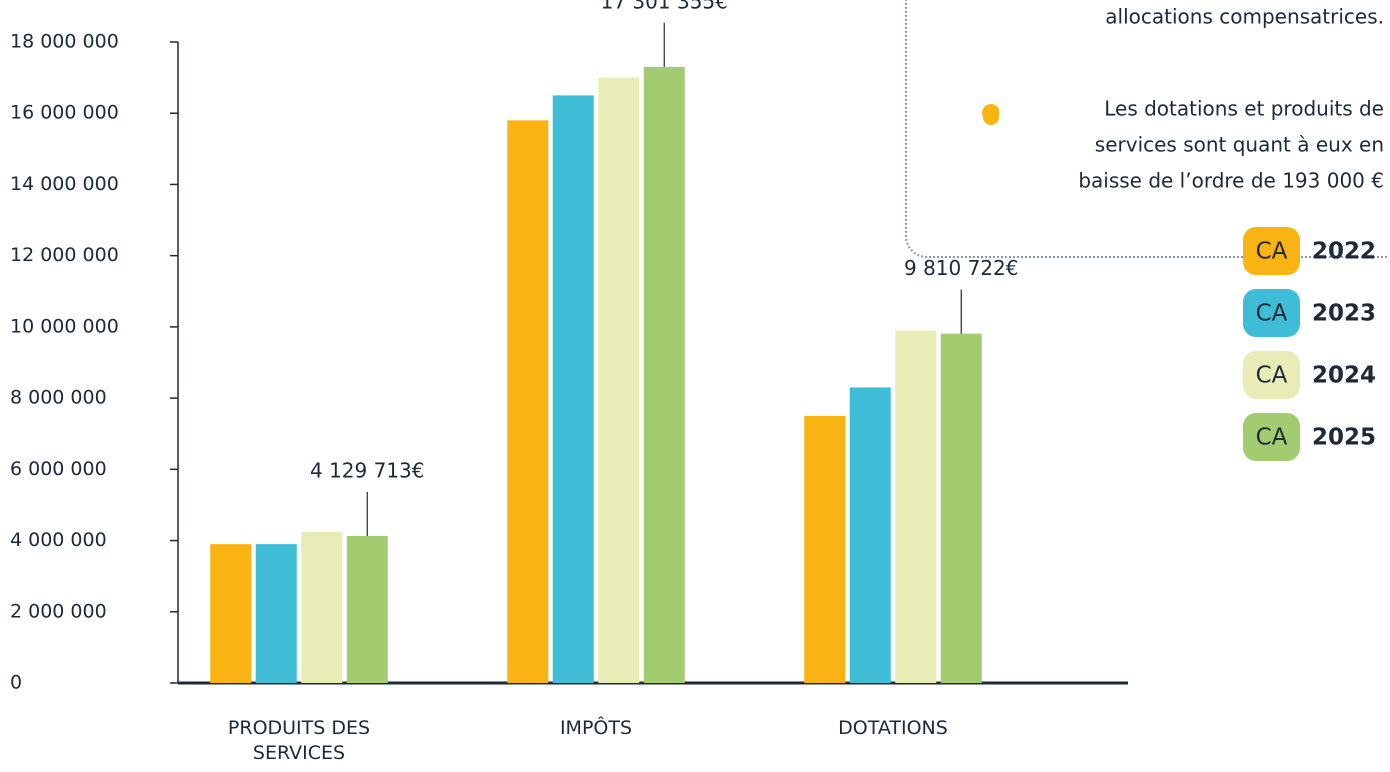 This screenshot has width=1390, height=772. What do you see at coordinates (1344, 314) in the screenshot?
I see `legend-label: 2023` at bounding box center [1344, 314].